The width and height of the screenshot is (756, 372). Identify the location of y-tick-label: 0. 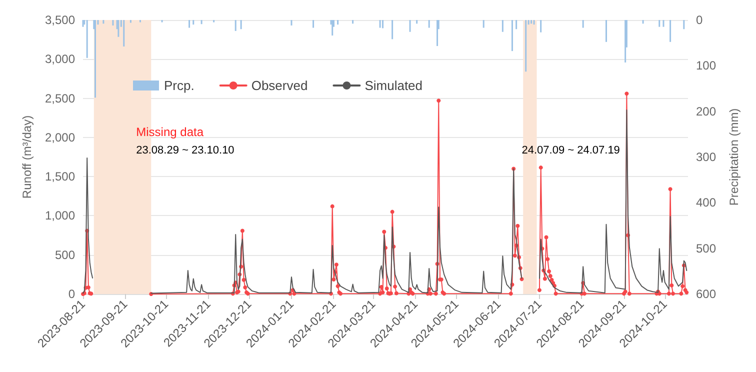
(72, 294).